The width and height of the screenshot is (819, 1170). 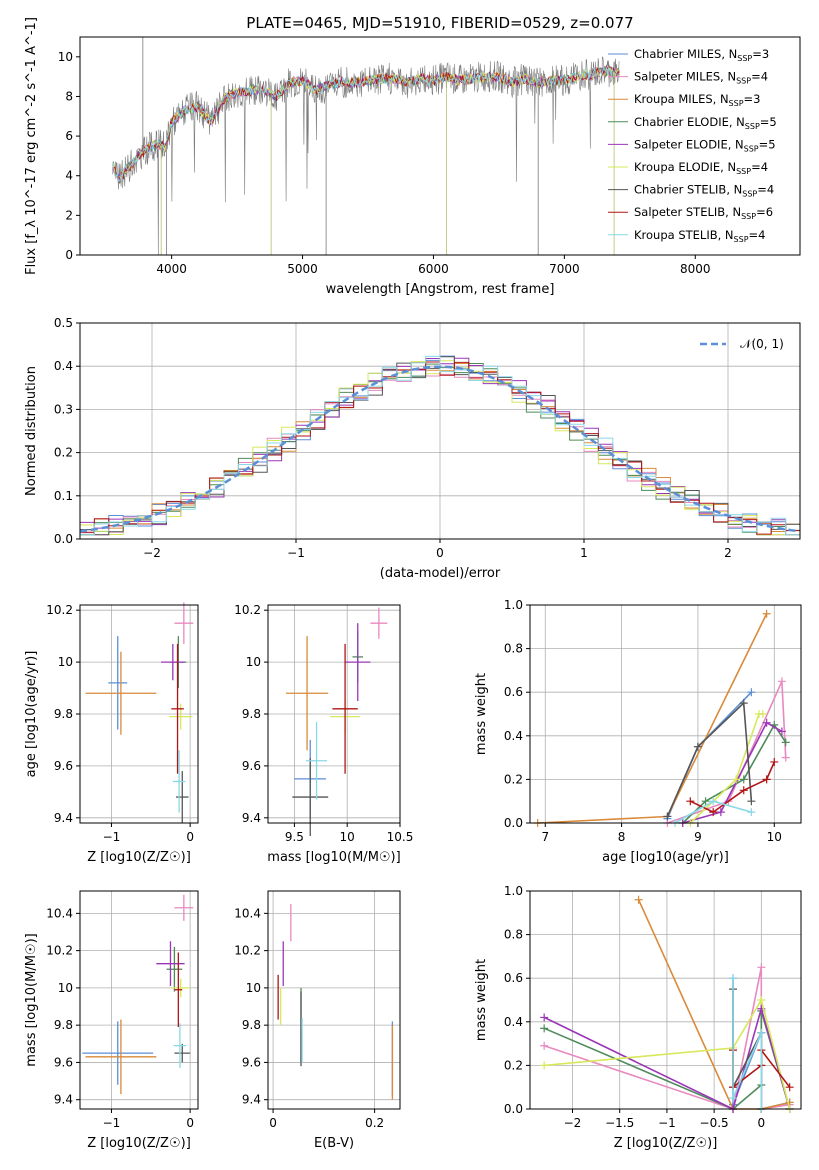 What do you see at coordinates (247, 913) in the screenshot?
I see `y-tick-label: 10.4` at bounding box center [247, 913].